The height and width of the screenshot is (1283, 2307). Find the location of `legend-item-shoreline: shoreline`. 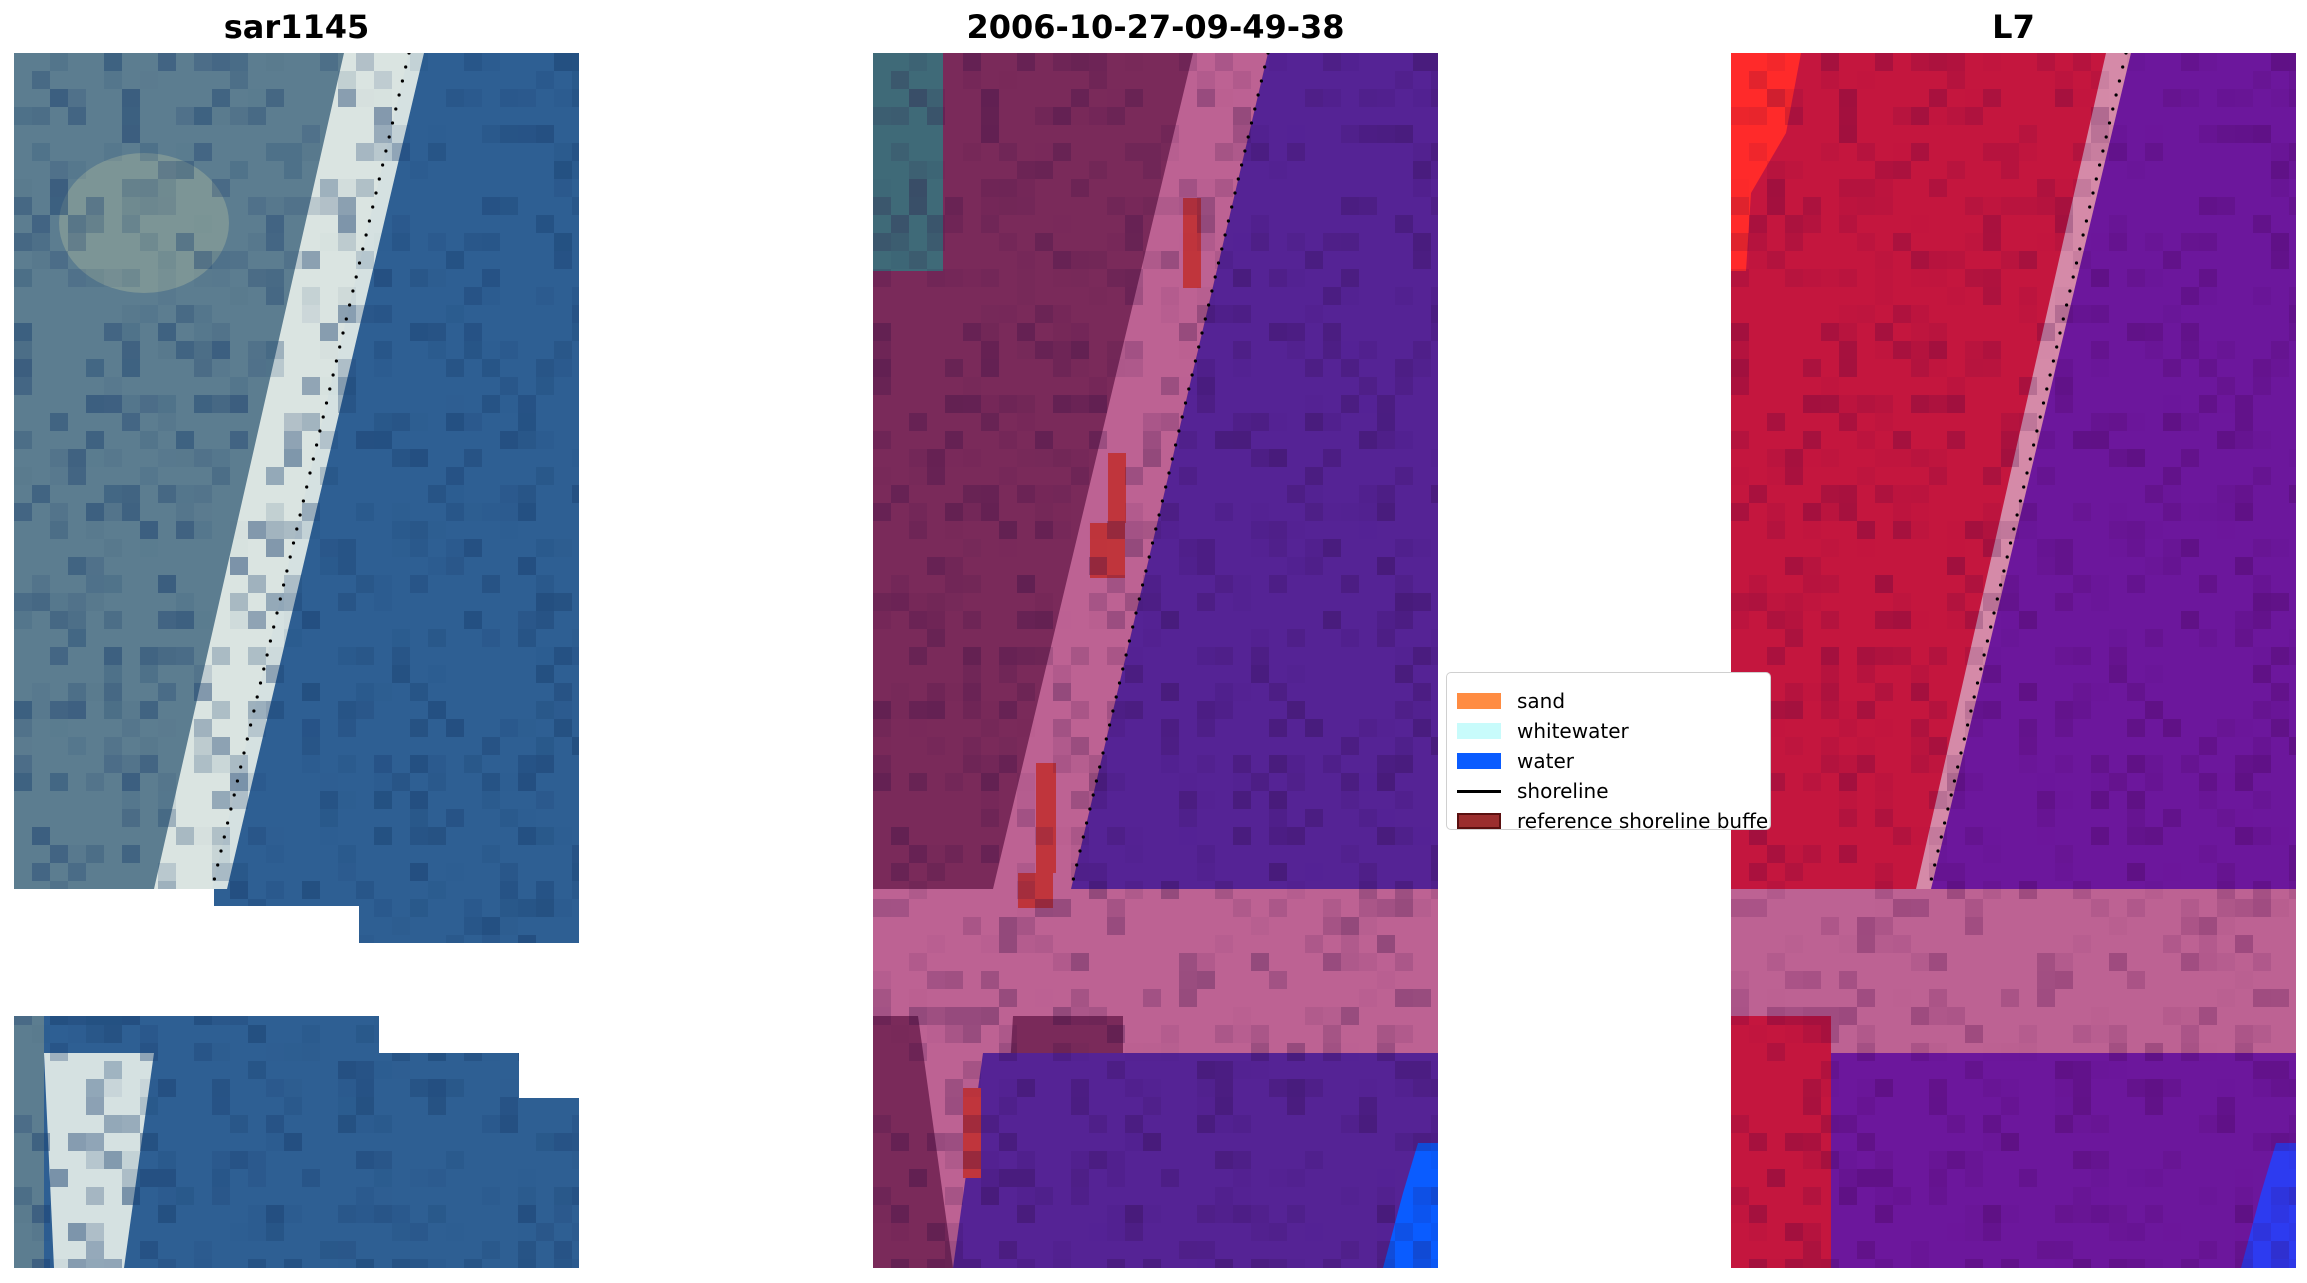

legend-item-shoreline: shoreline is located at coordinates (1533, 791).